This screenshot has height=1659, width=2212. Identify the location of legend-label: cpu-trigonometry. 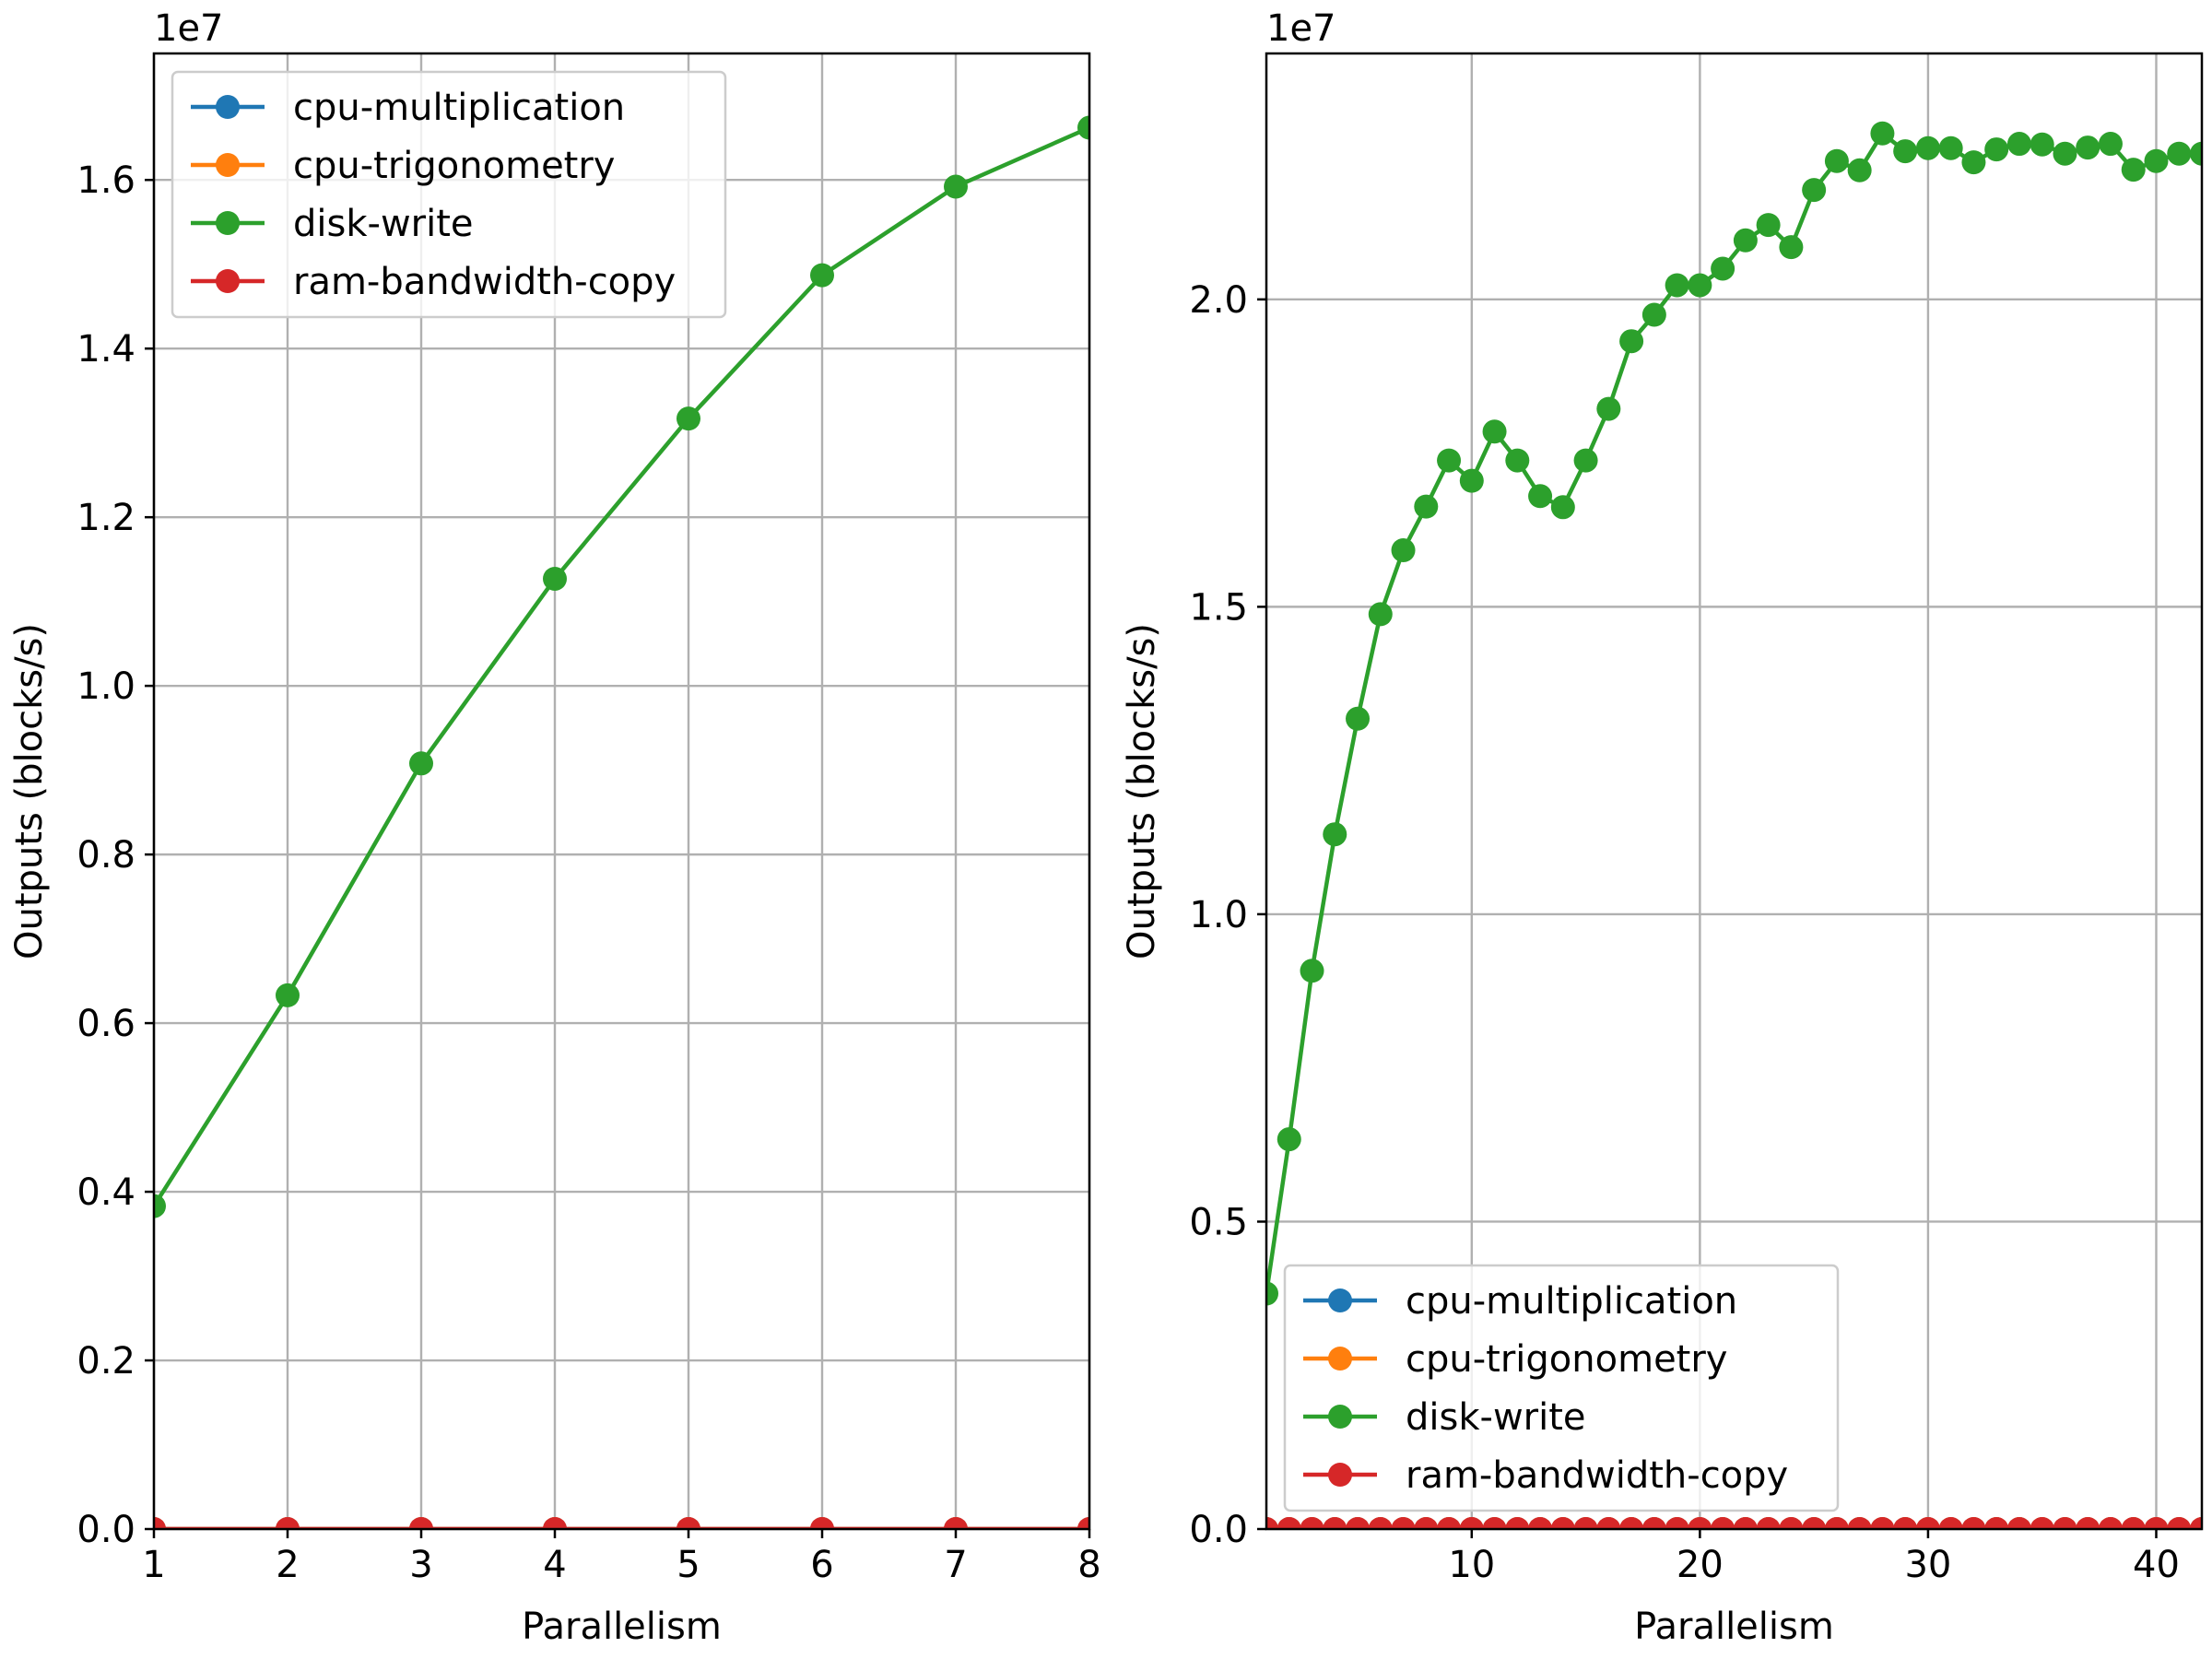
(1566, 1359).